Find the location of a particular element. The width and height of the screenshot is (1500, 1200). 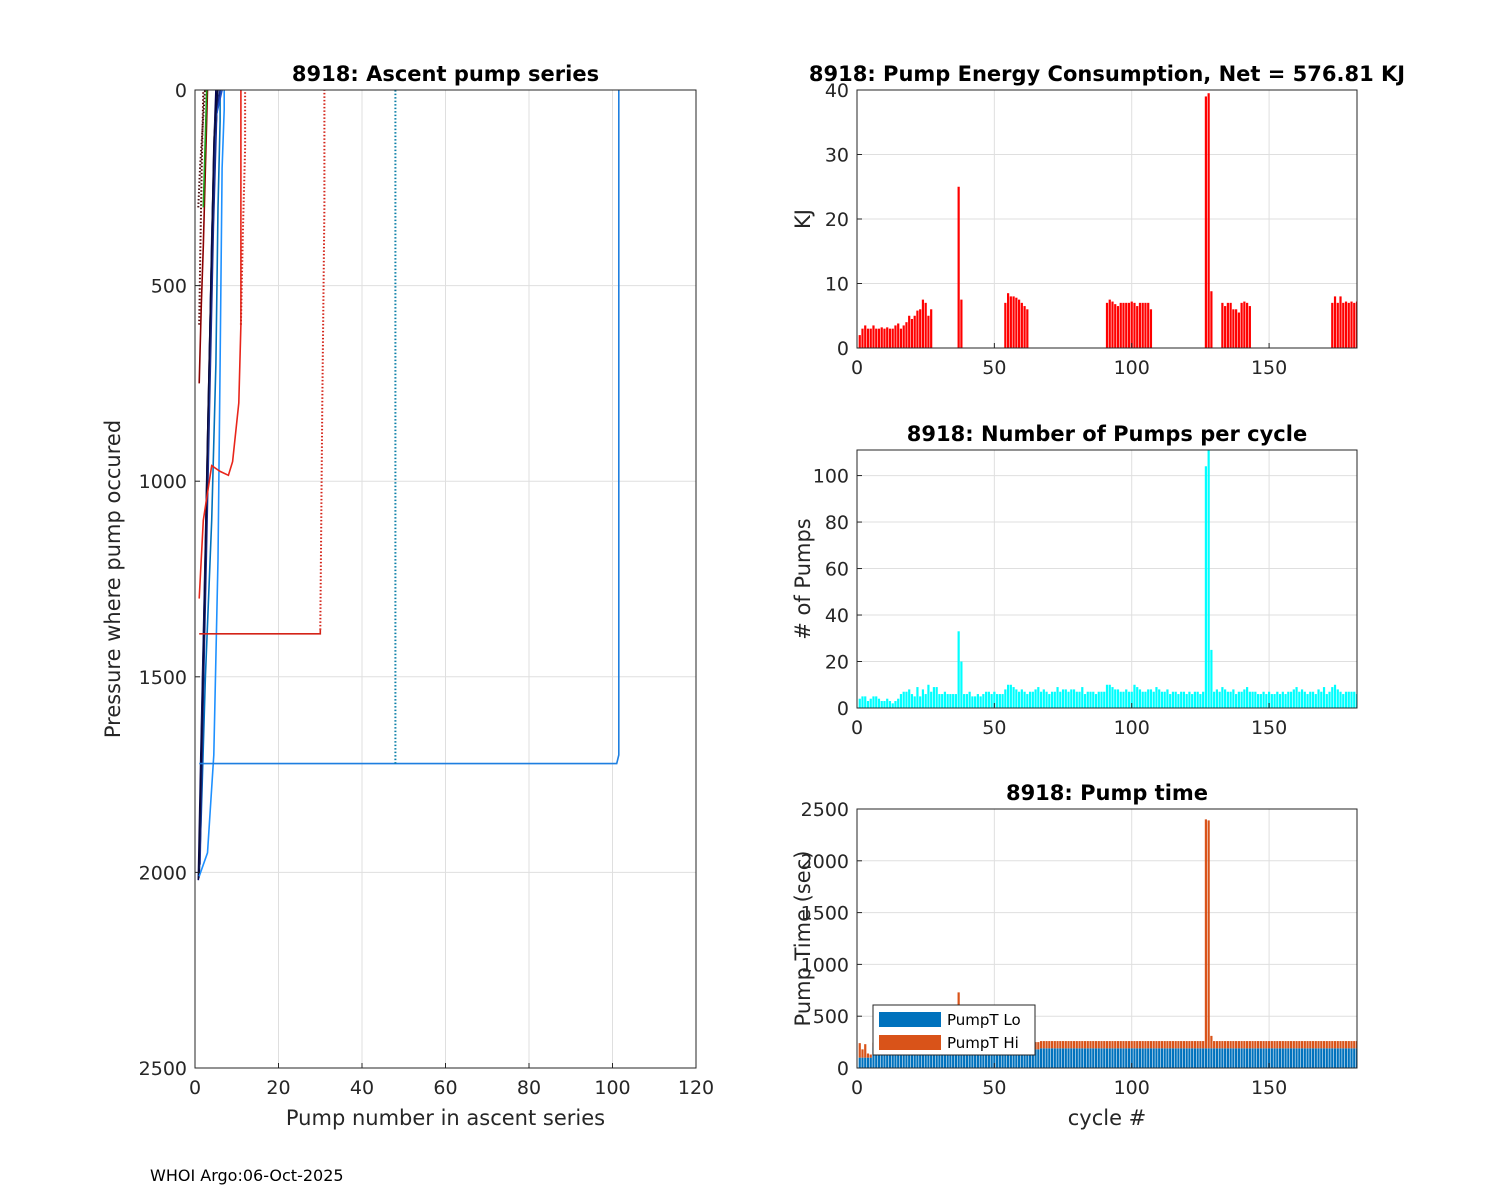

y-axis-label: Pump Time (sec) is located at coordinates (803, 939).